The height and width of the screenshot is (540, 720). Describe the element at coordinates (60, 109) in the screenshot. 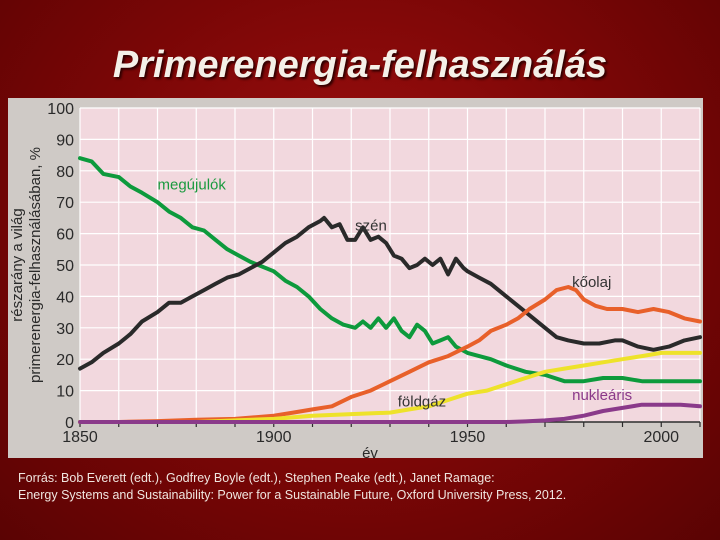

I see `y-tick-label-100: 100` at that location.